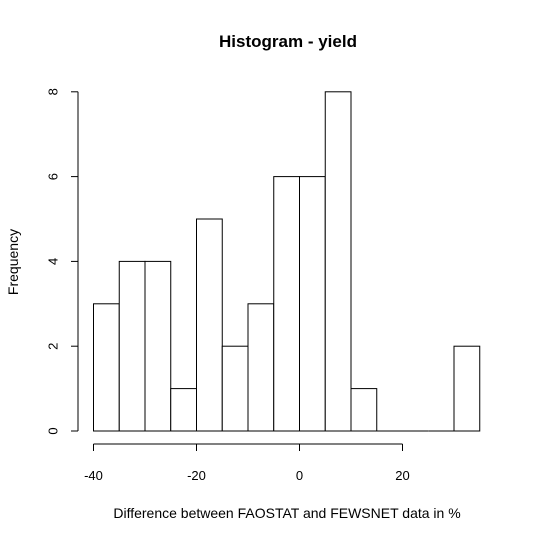 The image size is (536, 543). I want to click on y-tick-label: 0, so click(52, 430).